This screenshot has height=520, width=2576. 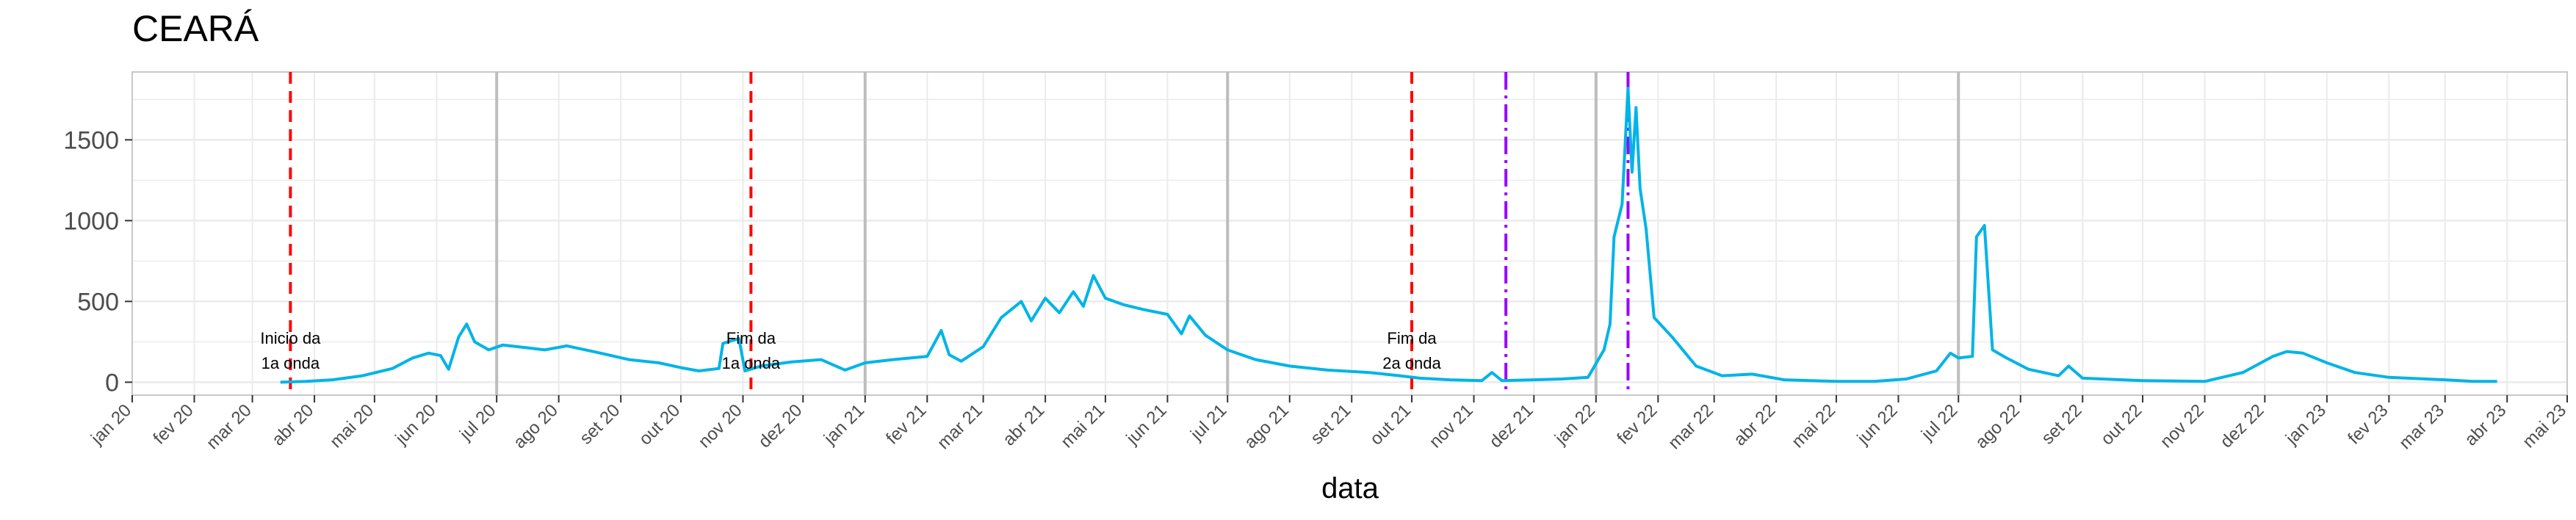 What do you see at coordinates (1939, 422) in the screenshot?
I see `x-tick-label: jul 22` at bounding box center [1939, 422].